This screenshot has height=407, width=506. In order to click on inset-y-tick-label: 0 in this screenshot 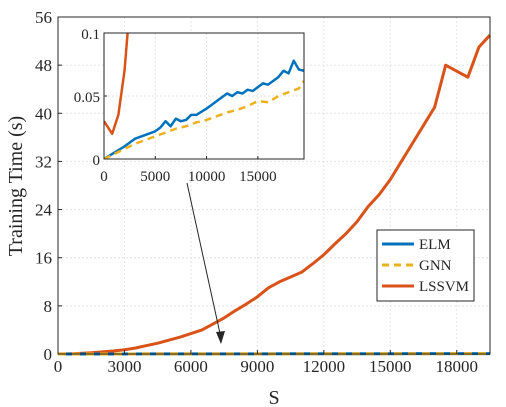, I will do `click(97, 161)`.